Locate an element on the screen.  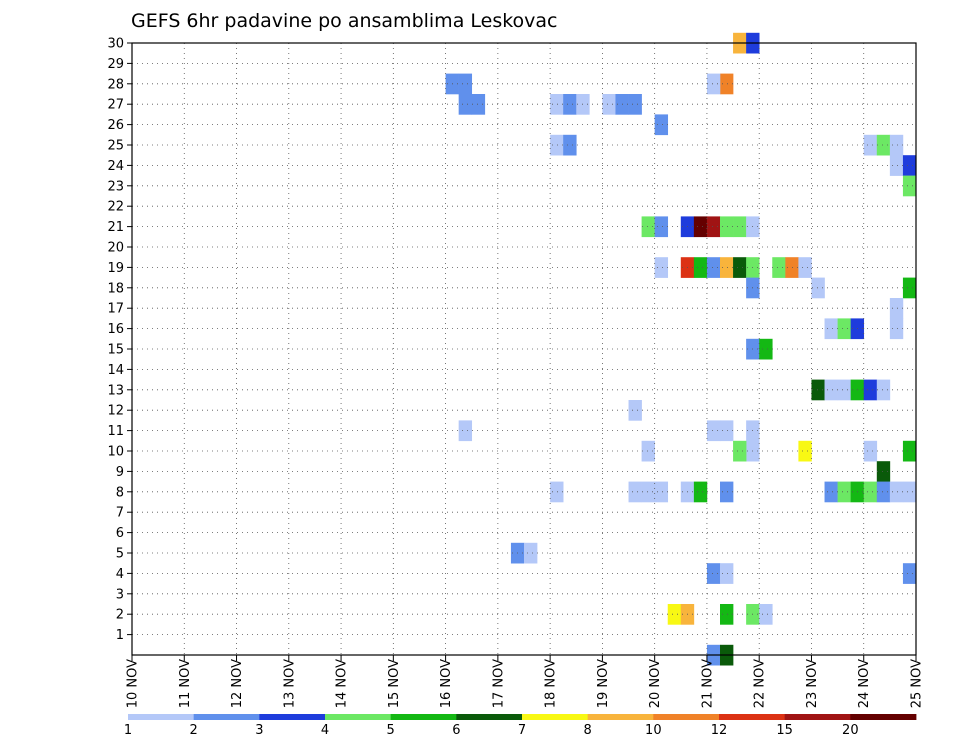
y-tick-label: 21 is located at coordinates (115, 227).